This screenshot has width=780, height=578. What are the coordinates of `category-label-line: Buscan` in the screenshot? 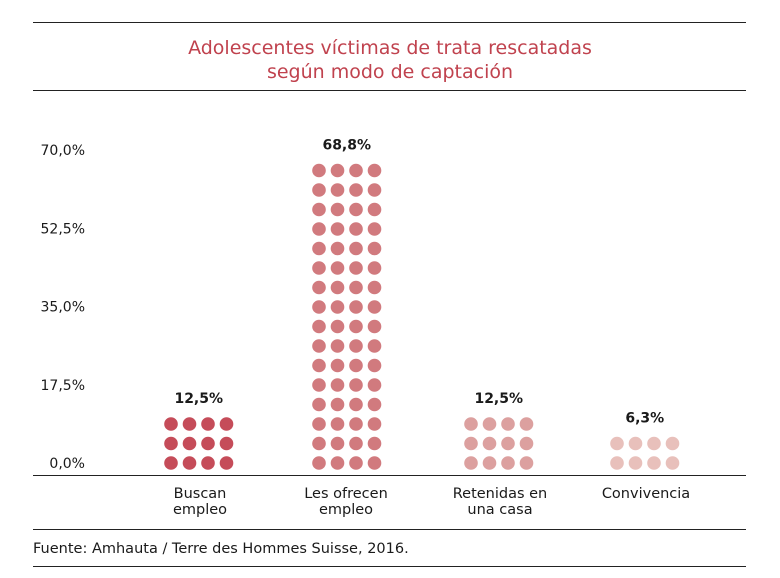 It's located at (200, 494).